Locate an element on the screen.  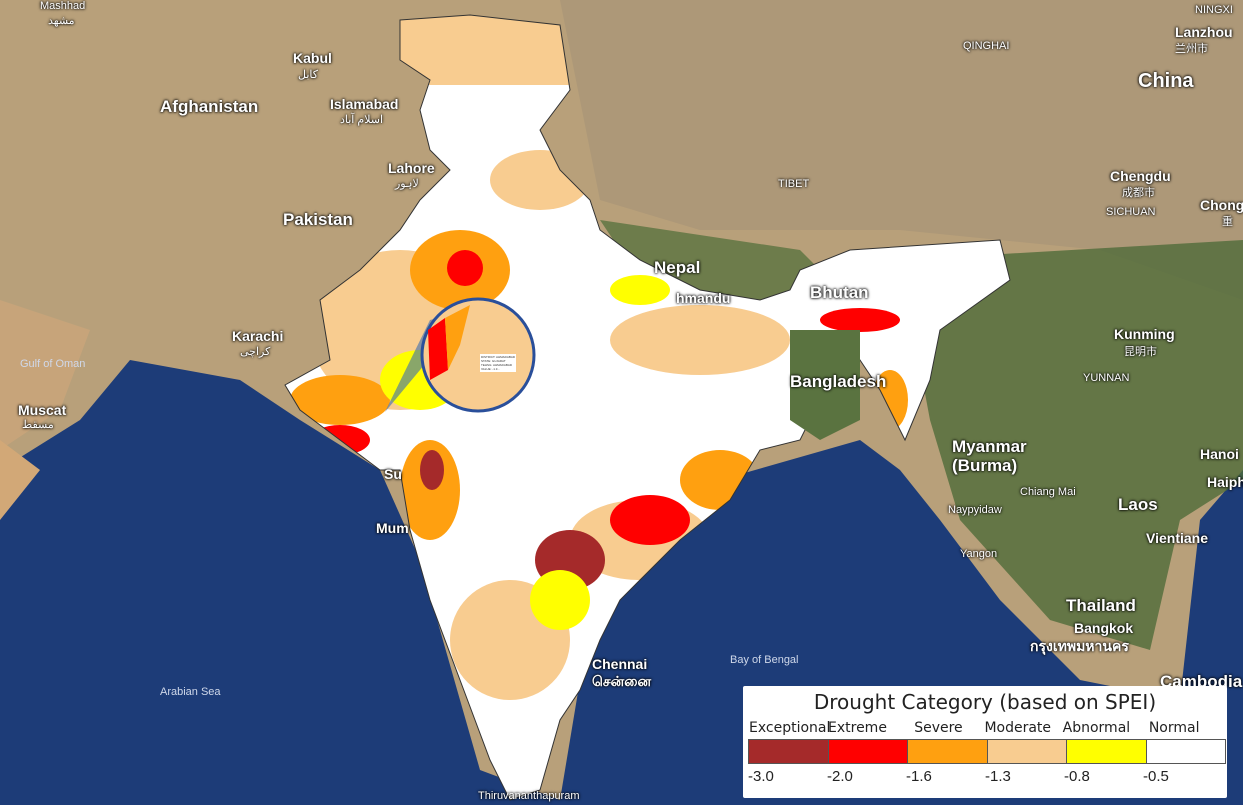
label-chongqing: Chong is located at coordinates (1221, 205).